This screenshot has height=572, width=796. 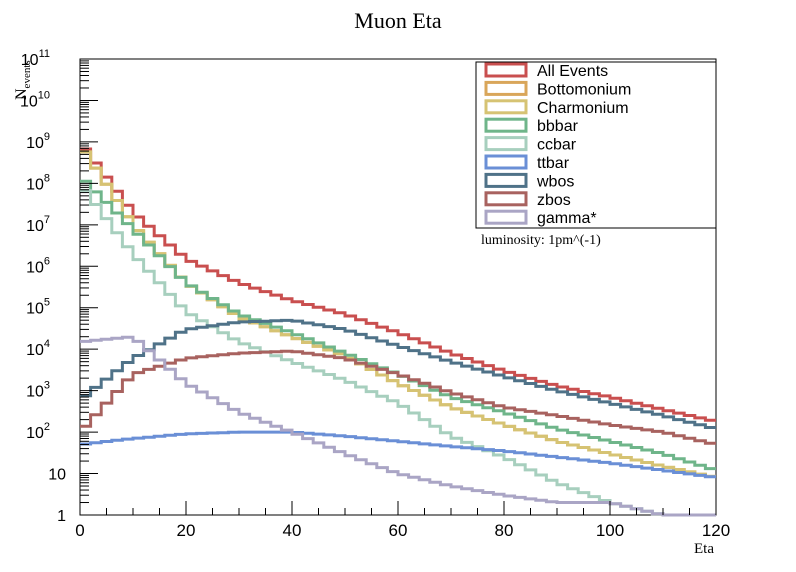 I want to click on legend-label: ttbar, so click(x=553, y=163).